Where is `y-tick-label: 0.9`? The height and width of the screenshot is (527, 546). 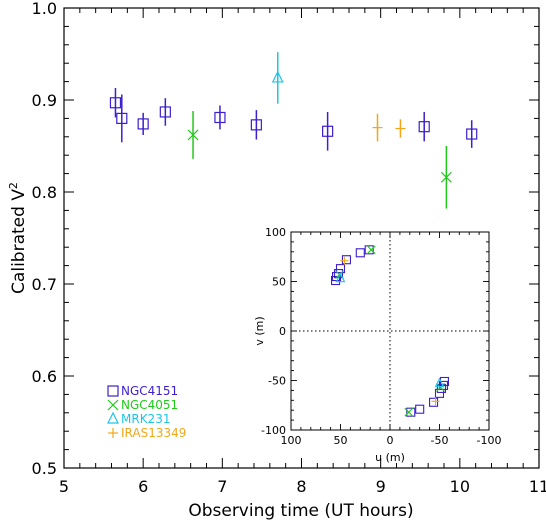
y-tick-label: 0.9 is located at coordinates (44, 100).